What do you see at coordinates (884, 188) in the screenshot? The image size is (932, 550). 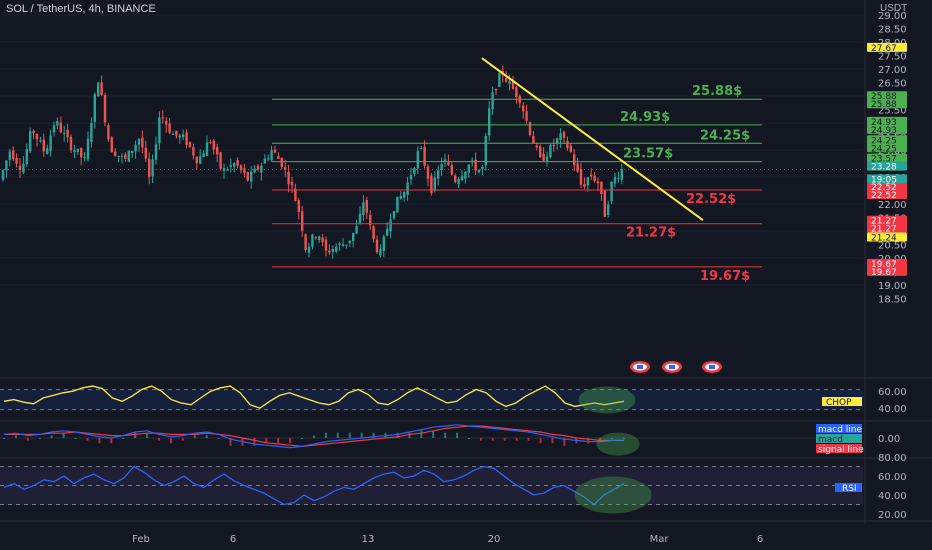 I see `price-badge-text: 22.52` at bounding box center [884, 188].